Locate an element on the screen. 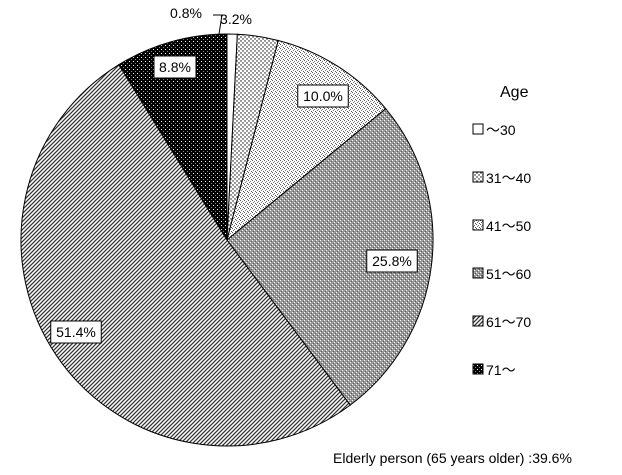 The width and height of the screenshot is (622, 475). legend-item-2: 31～40 is located at coordinates (501, 178).